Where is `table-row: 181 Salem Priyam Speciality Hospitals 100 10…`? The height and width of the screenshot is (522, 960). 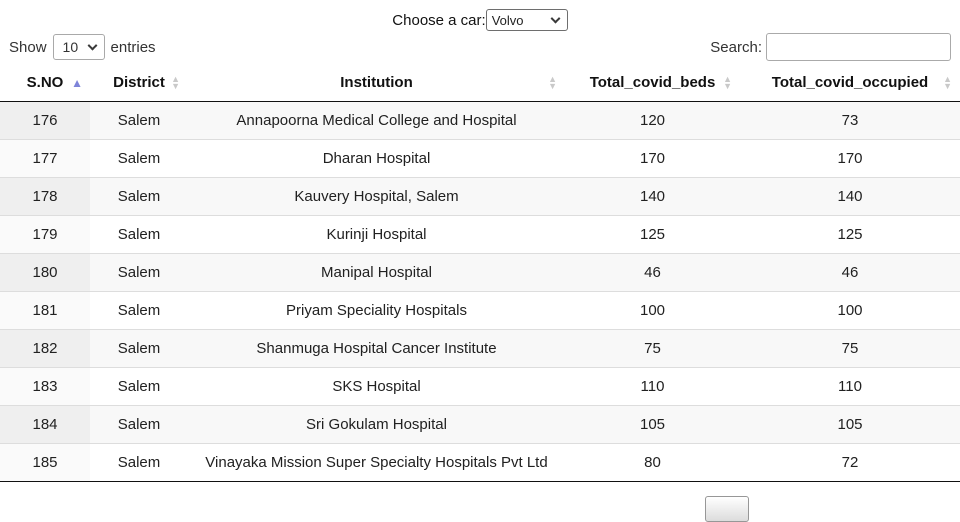
table-row: 181 Salem Priyam Speciality Hospitals 100 10… is located at coordinates (480, 310).